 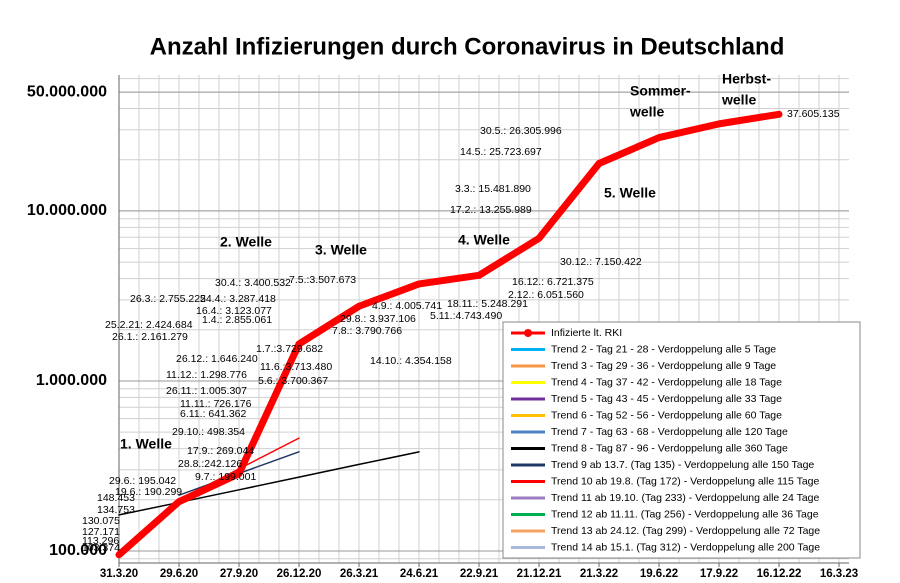 What do you see at coordinates (148, 492) in the screenshot?
I see `annotation: 19.6.: 190.299` at bounding box center [148, 492].